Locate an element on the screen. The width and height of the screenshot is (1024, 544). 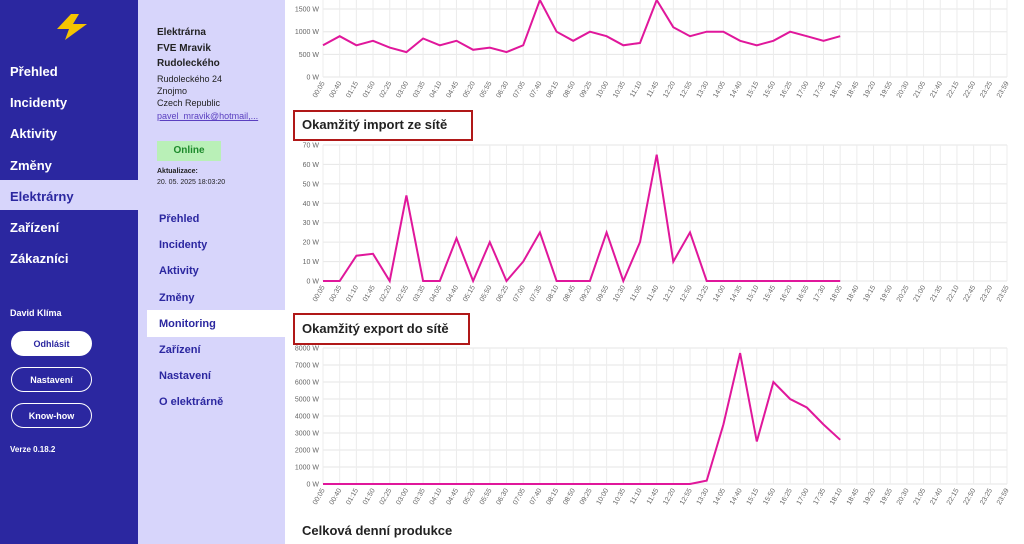
plant-menu-item: Nastavení is located at coordinates (185, 376).